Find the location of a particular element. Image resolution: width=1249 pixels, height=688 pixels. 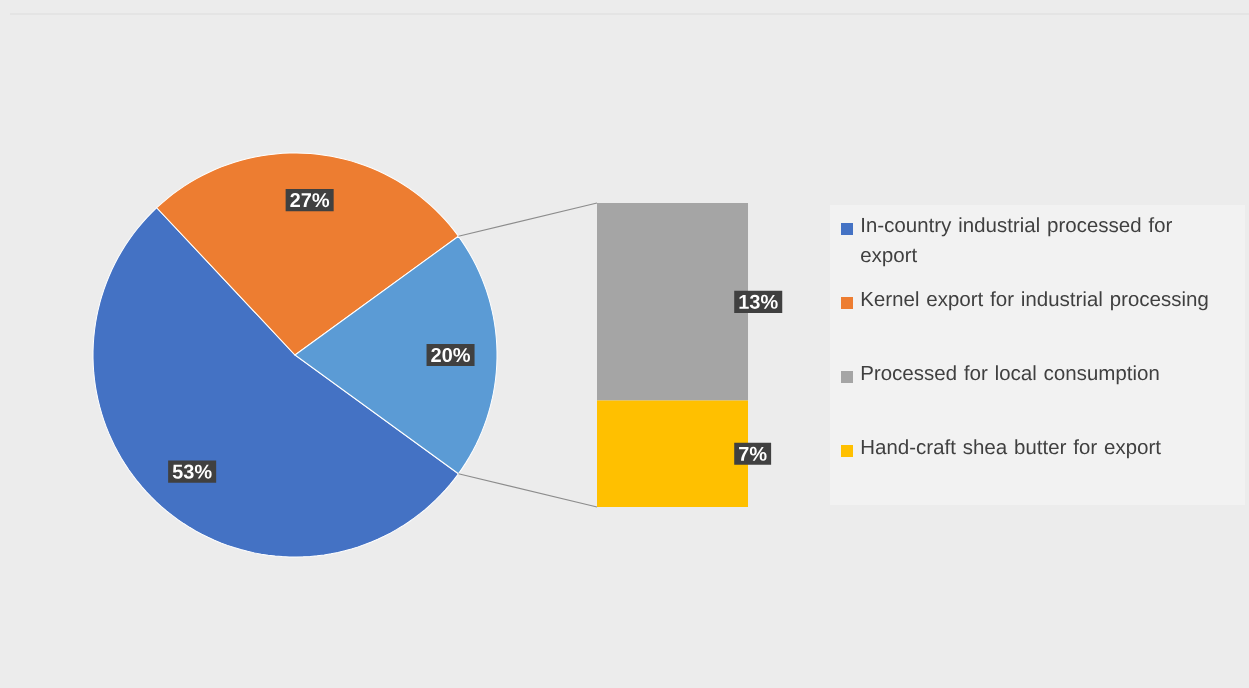

legend-label: Hand-craft shea butter for export is located at coordinates (1011, 449).